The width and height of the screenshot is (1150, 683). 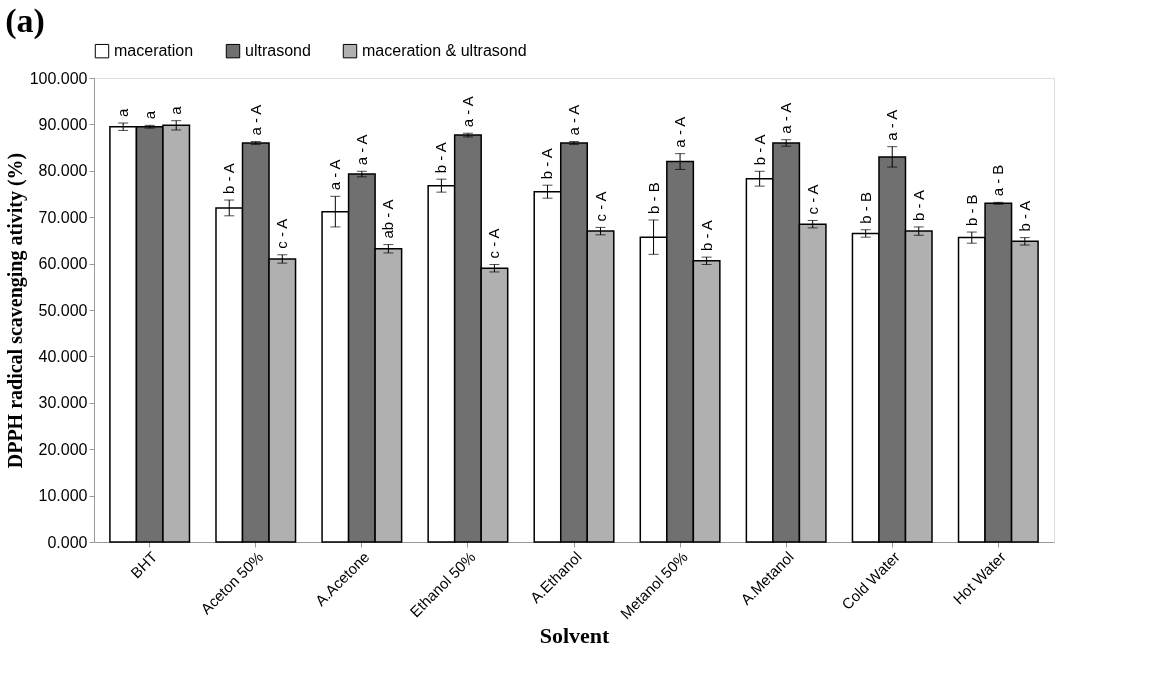 What do you see at coordinates (388, 219) in the screenshot?
I see `data-label: ab - A` at bounding box center [388, 219].